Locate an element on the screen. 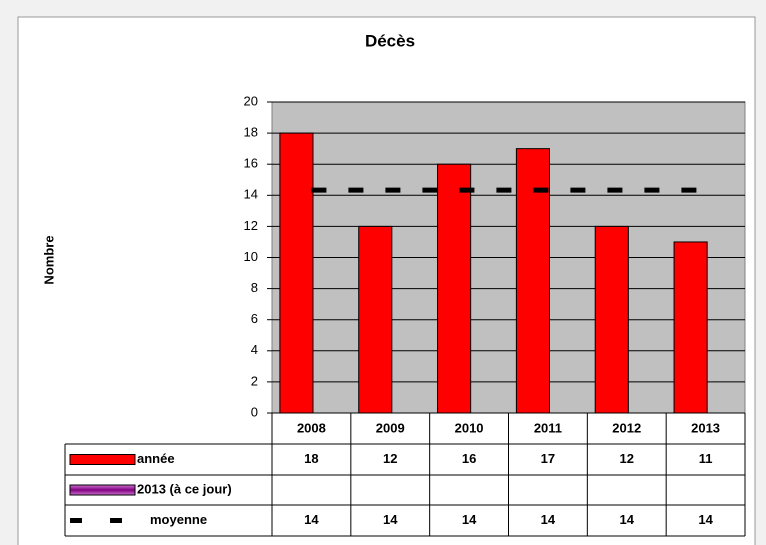 This screenshot has width=766, height=545. x-tick-label: 2012 is located at coordinates (626, 427).